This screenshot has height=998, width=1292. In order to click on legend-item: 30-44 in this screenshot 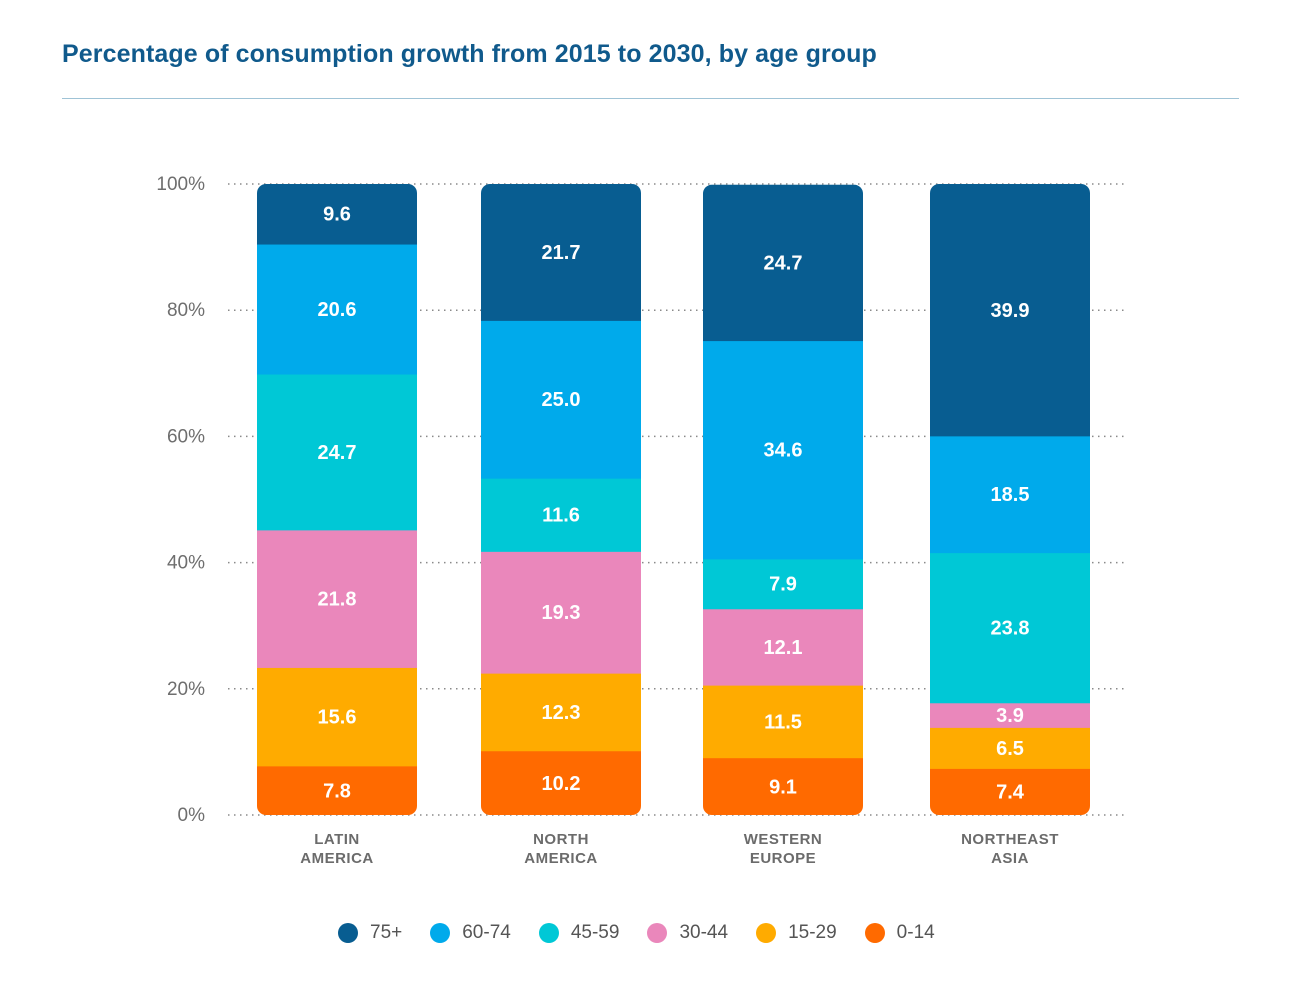, I will do `click(687, 933)`.